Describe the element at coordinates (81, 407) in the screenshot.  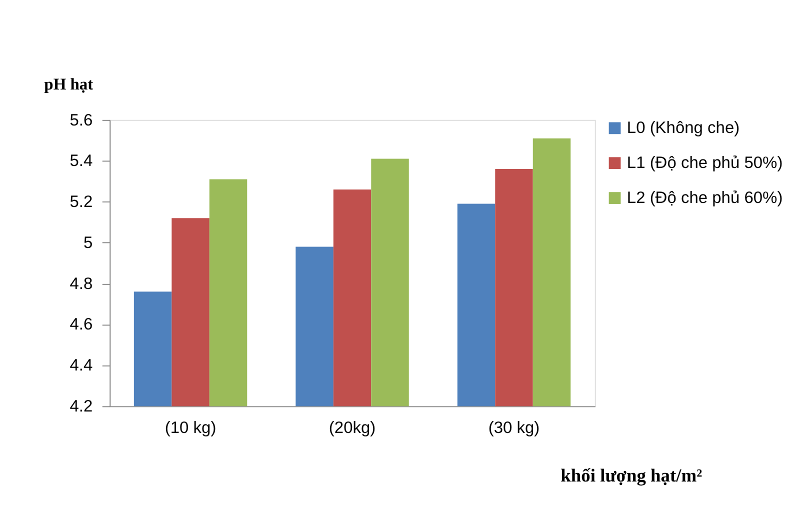
I see `y-tick-label: 4.2` at that location.